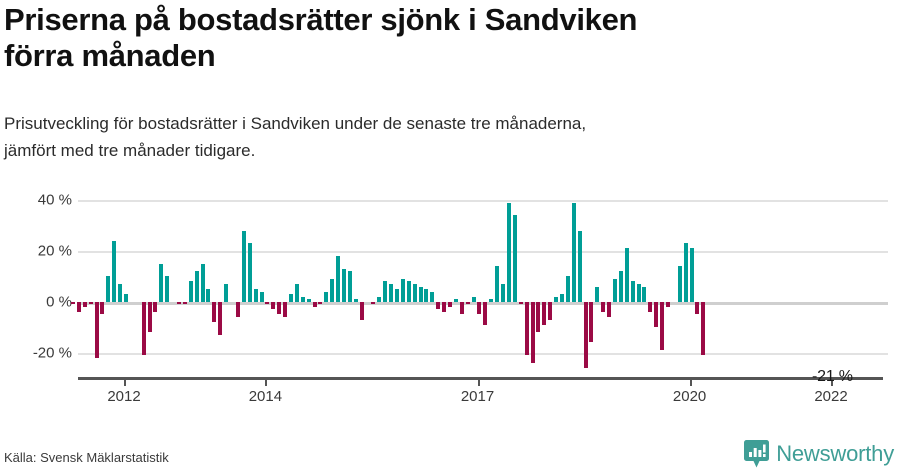  What do you see at coordinates (757, 454) in the screenshot?
I see `newsworthy-bar-chart-pin-icon` at bounding box center [757, 454].